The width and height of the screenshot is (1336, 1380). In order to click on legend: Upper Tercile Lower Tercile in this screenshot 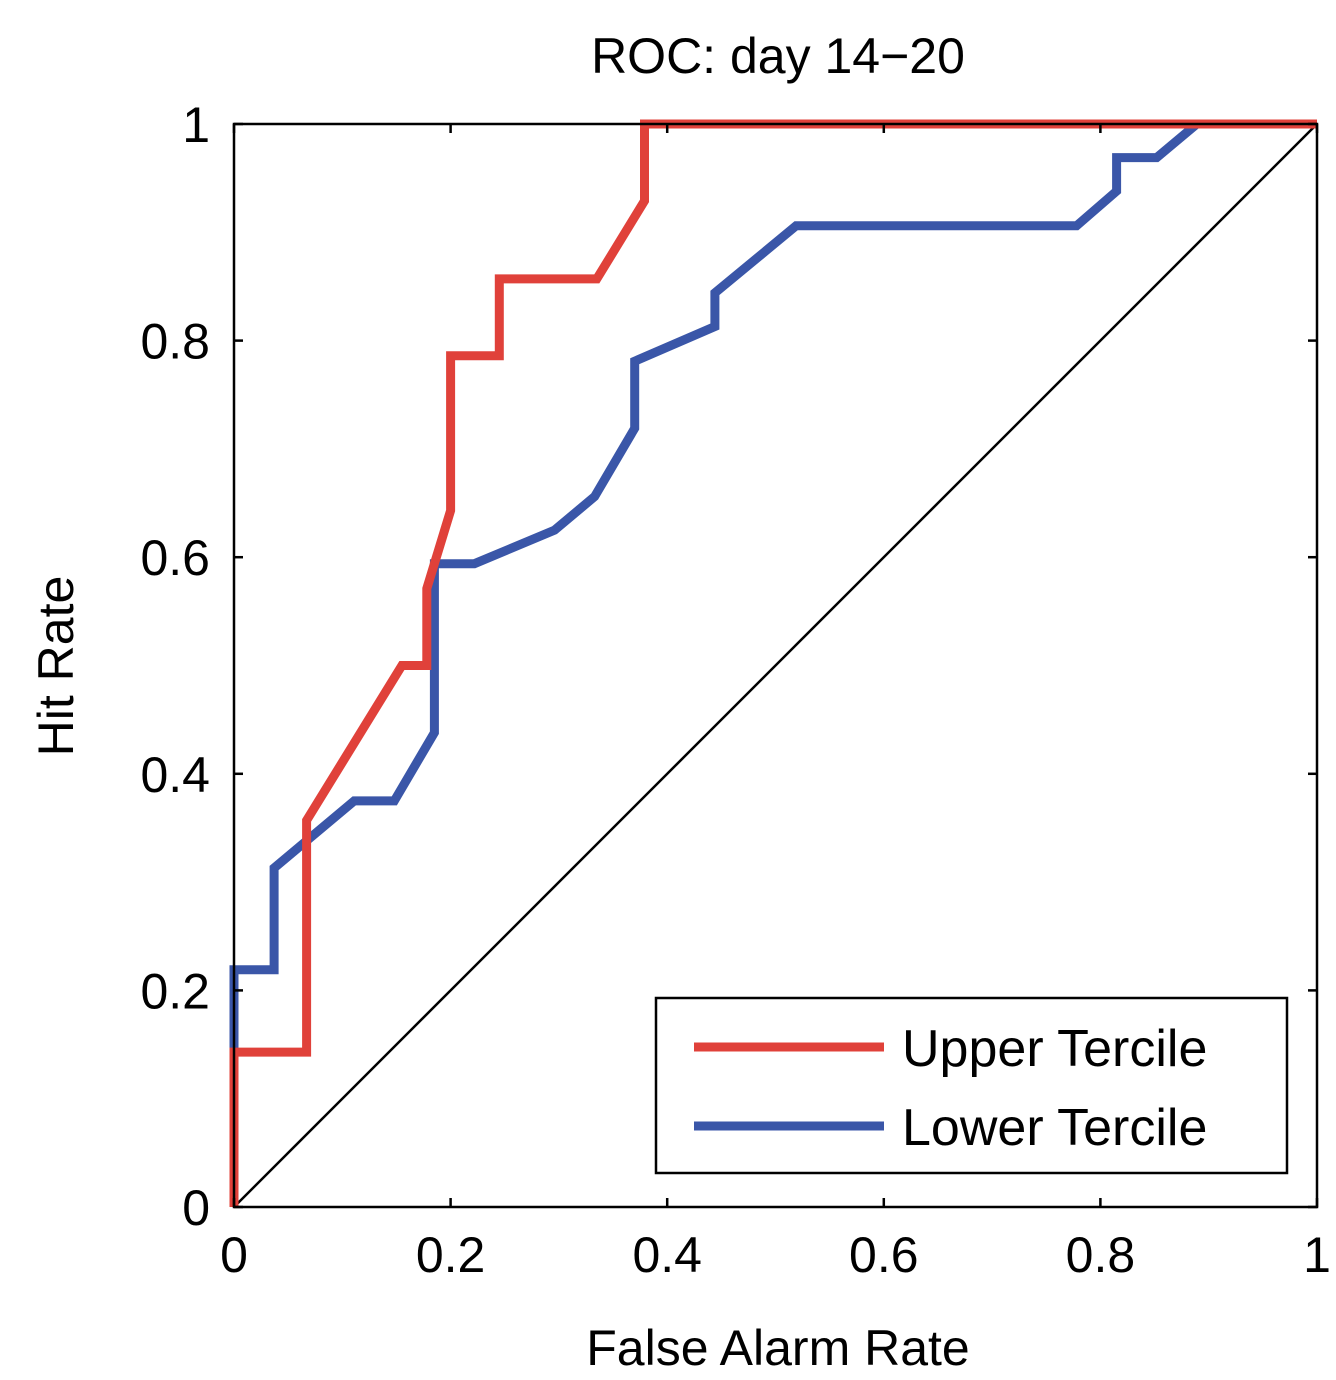, I will do `click(971, 1085)`.